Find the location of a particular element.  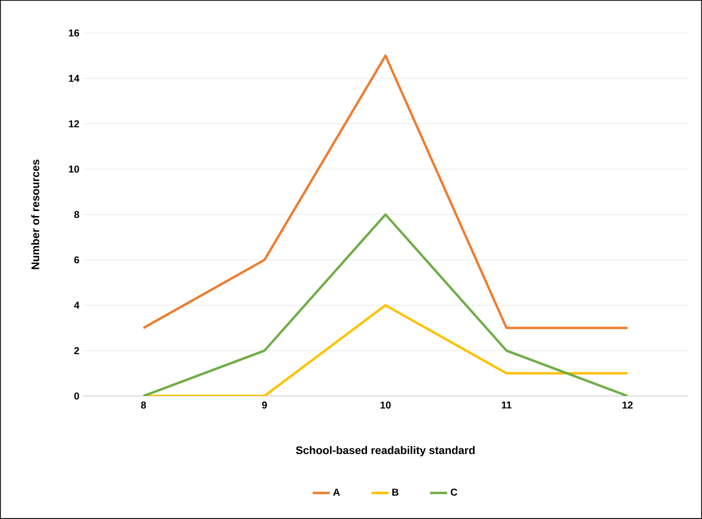

x-tick-label: 11 is located at coordinates (507, 405).